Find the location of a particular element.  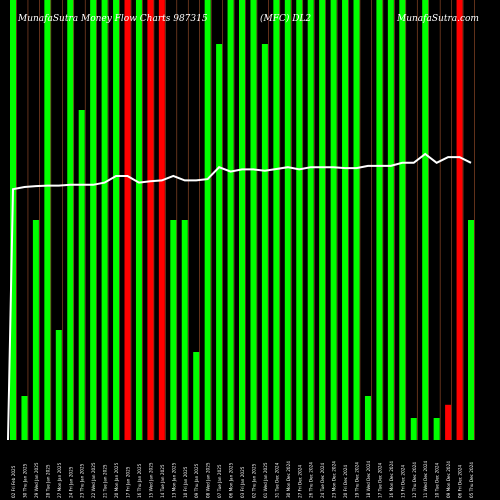

x-tick-label: 29 Wed Jan 2025 is located at coordinates (36, 480).